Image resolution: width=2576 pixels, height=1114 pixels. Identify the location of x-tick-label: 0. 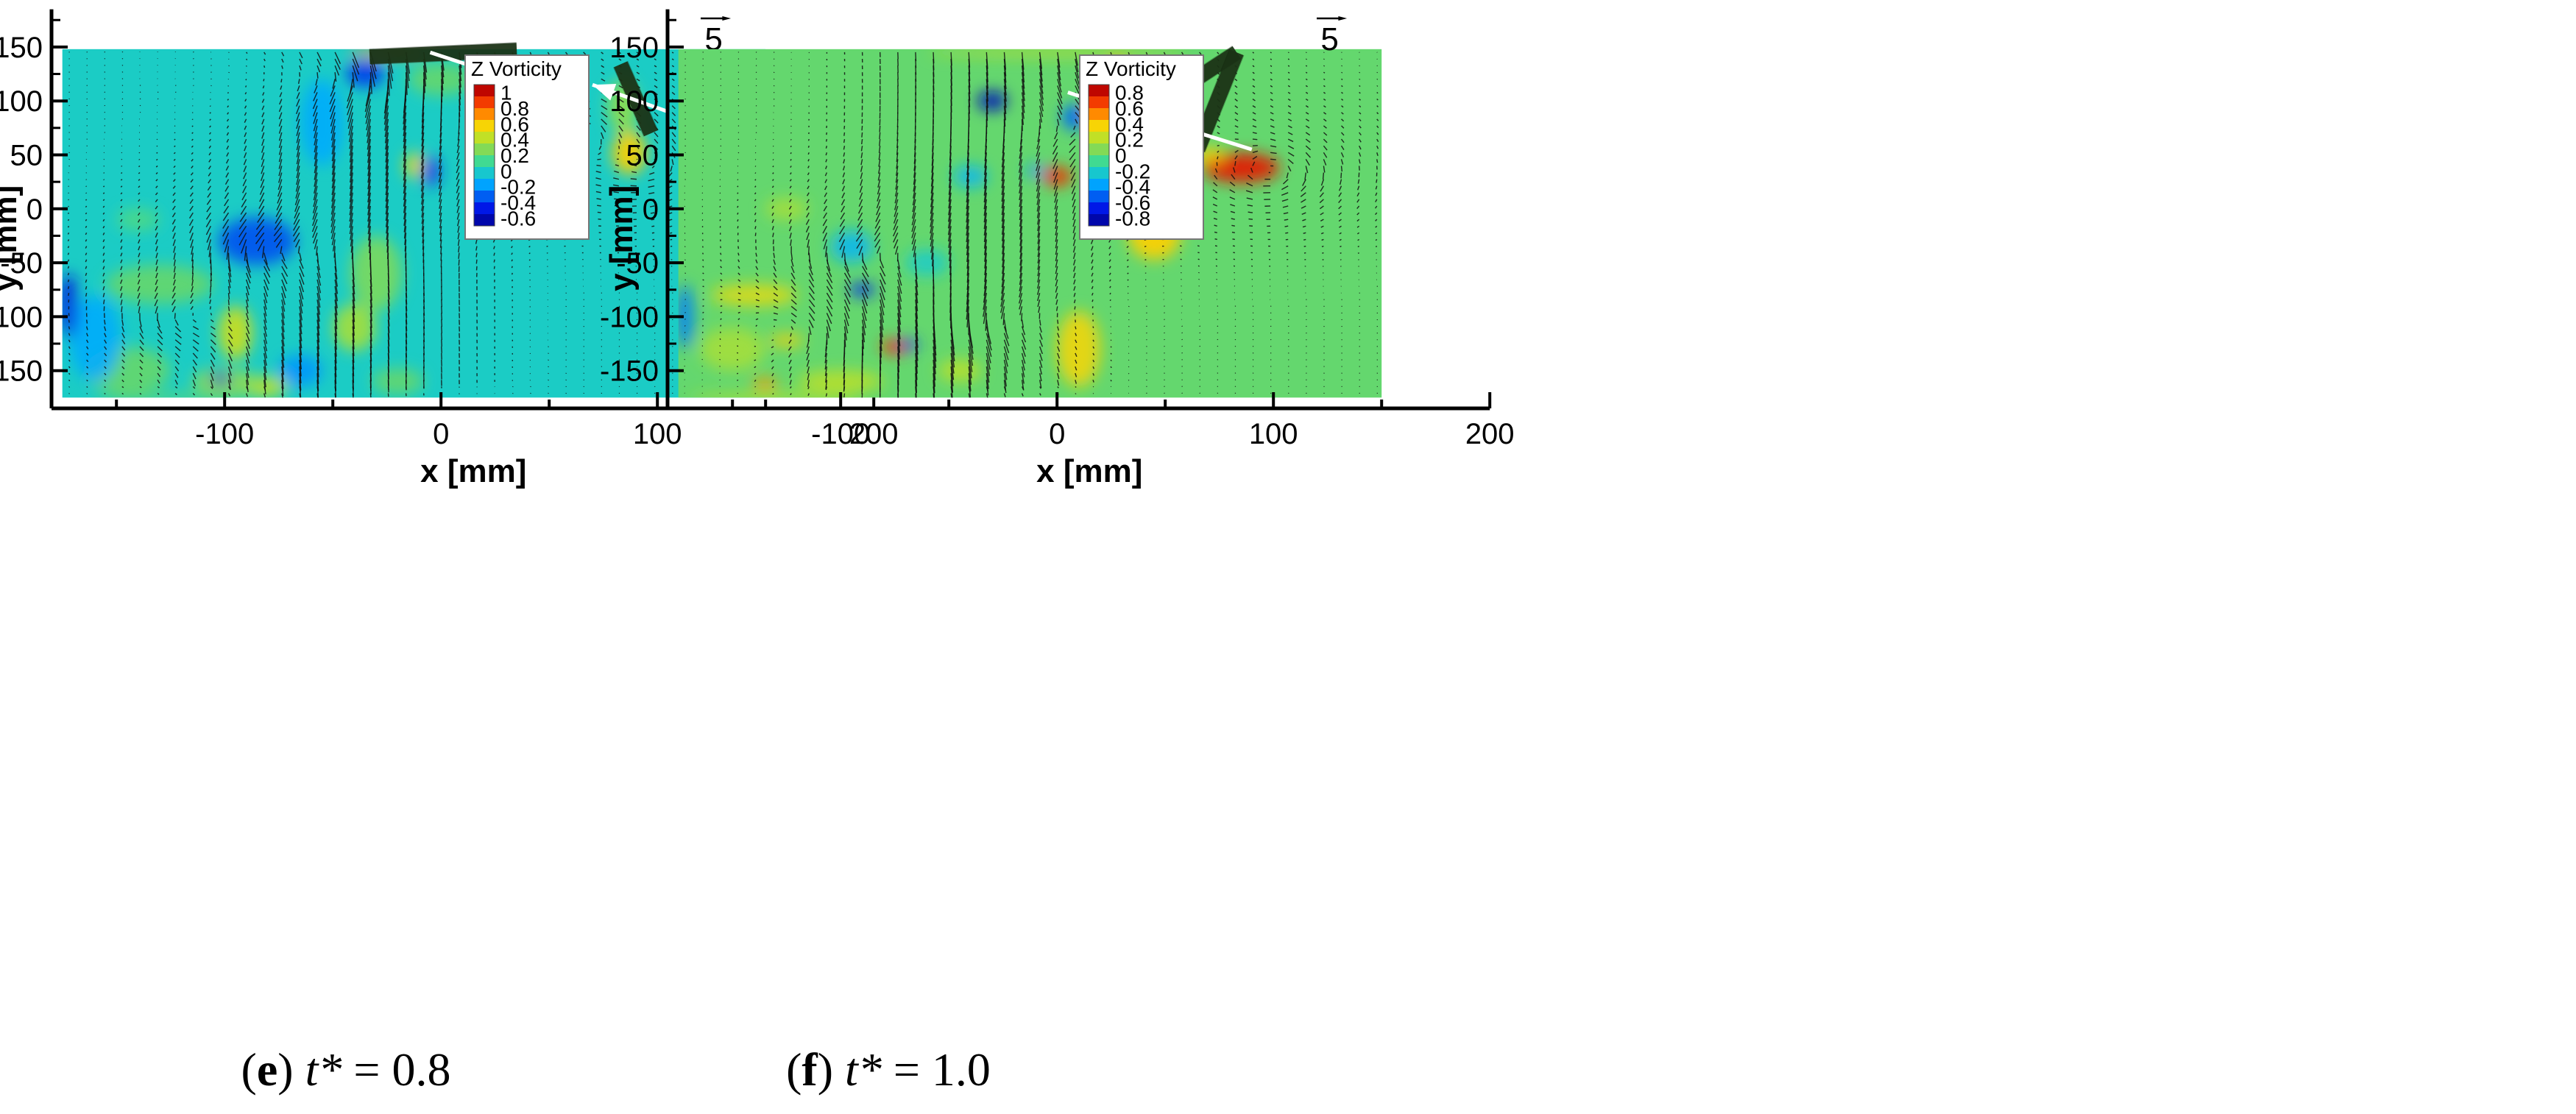
(1057, 434).